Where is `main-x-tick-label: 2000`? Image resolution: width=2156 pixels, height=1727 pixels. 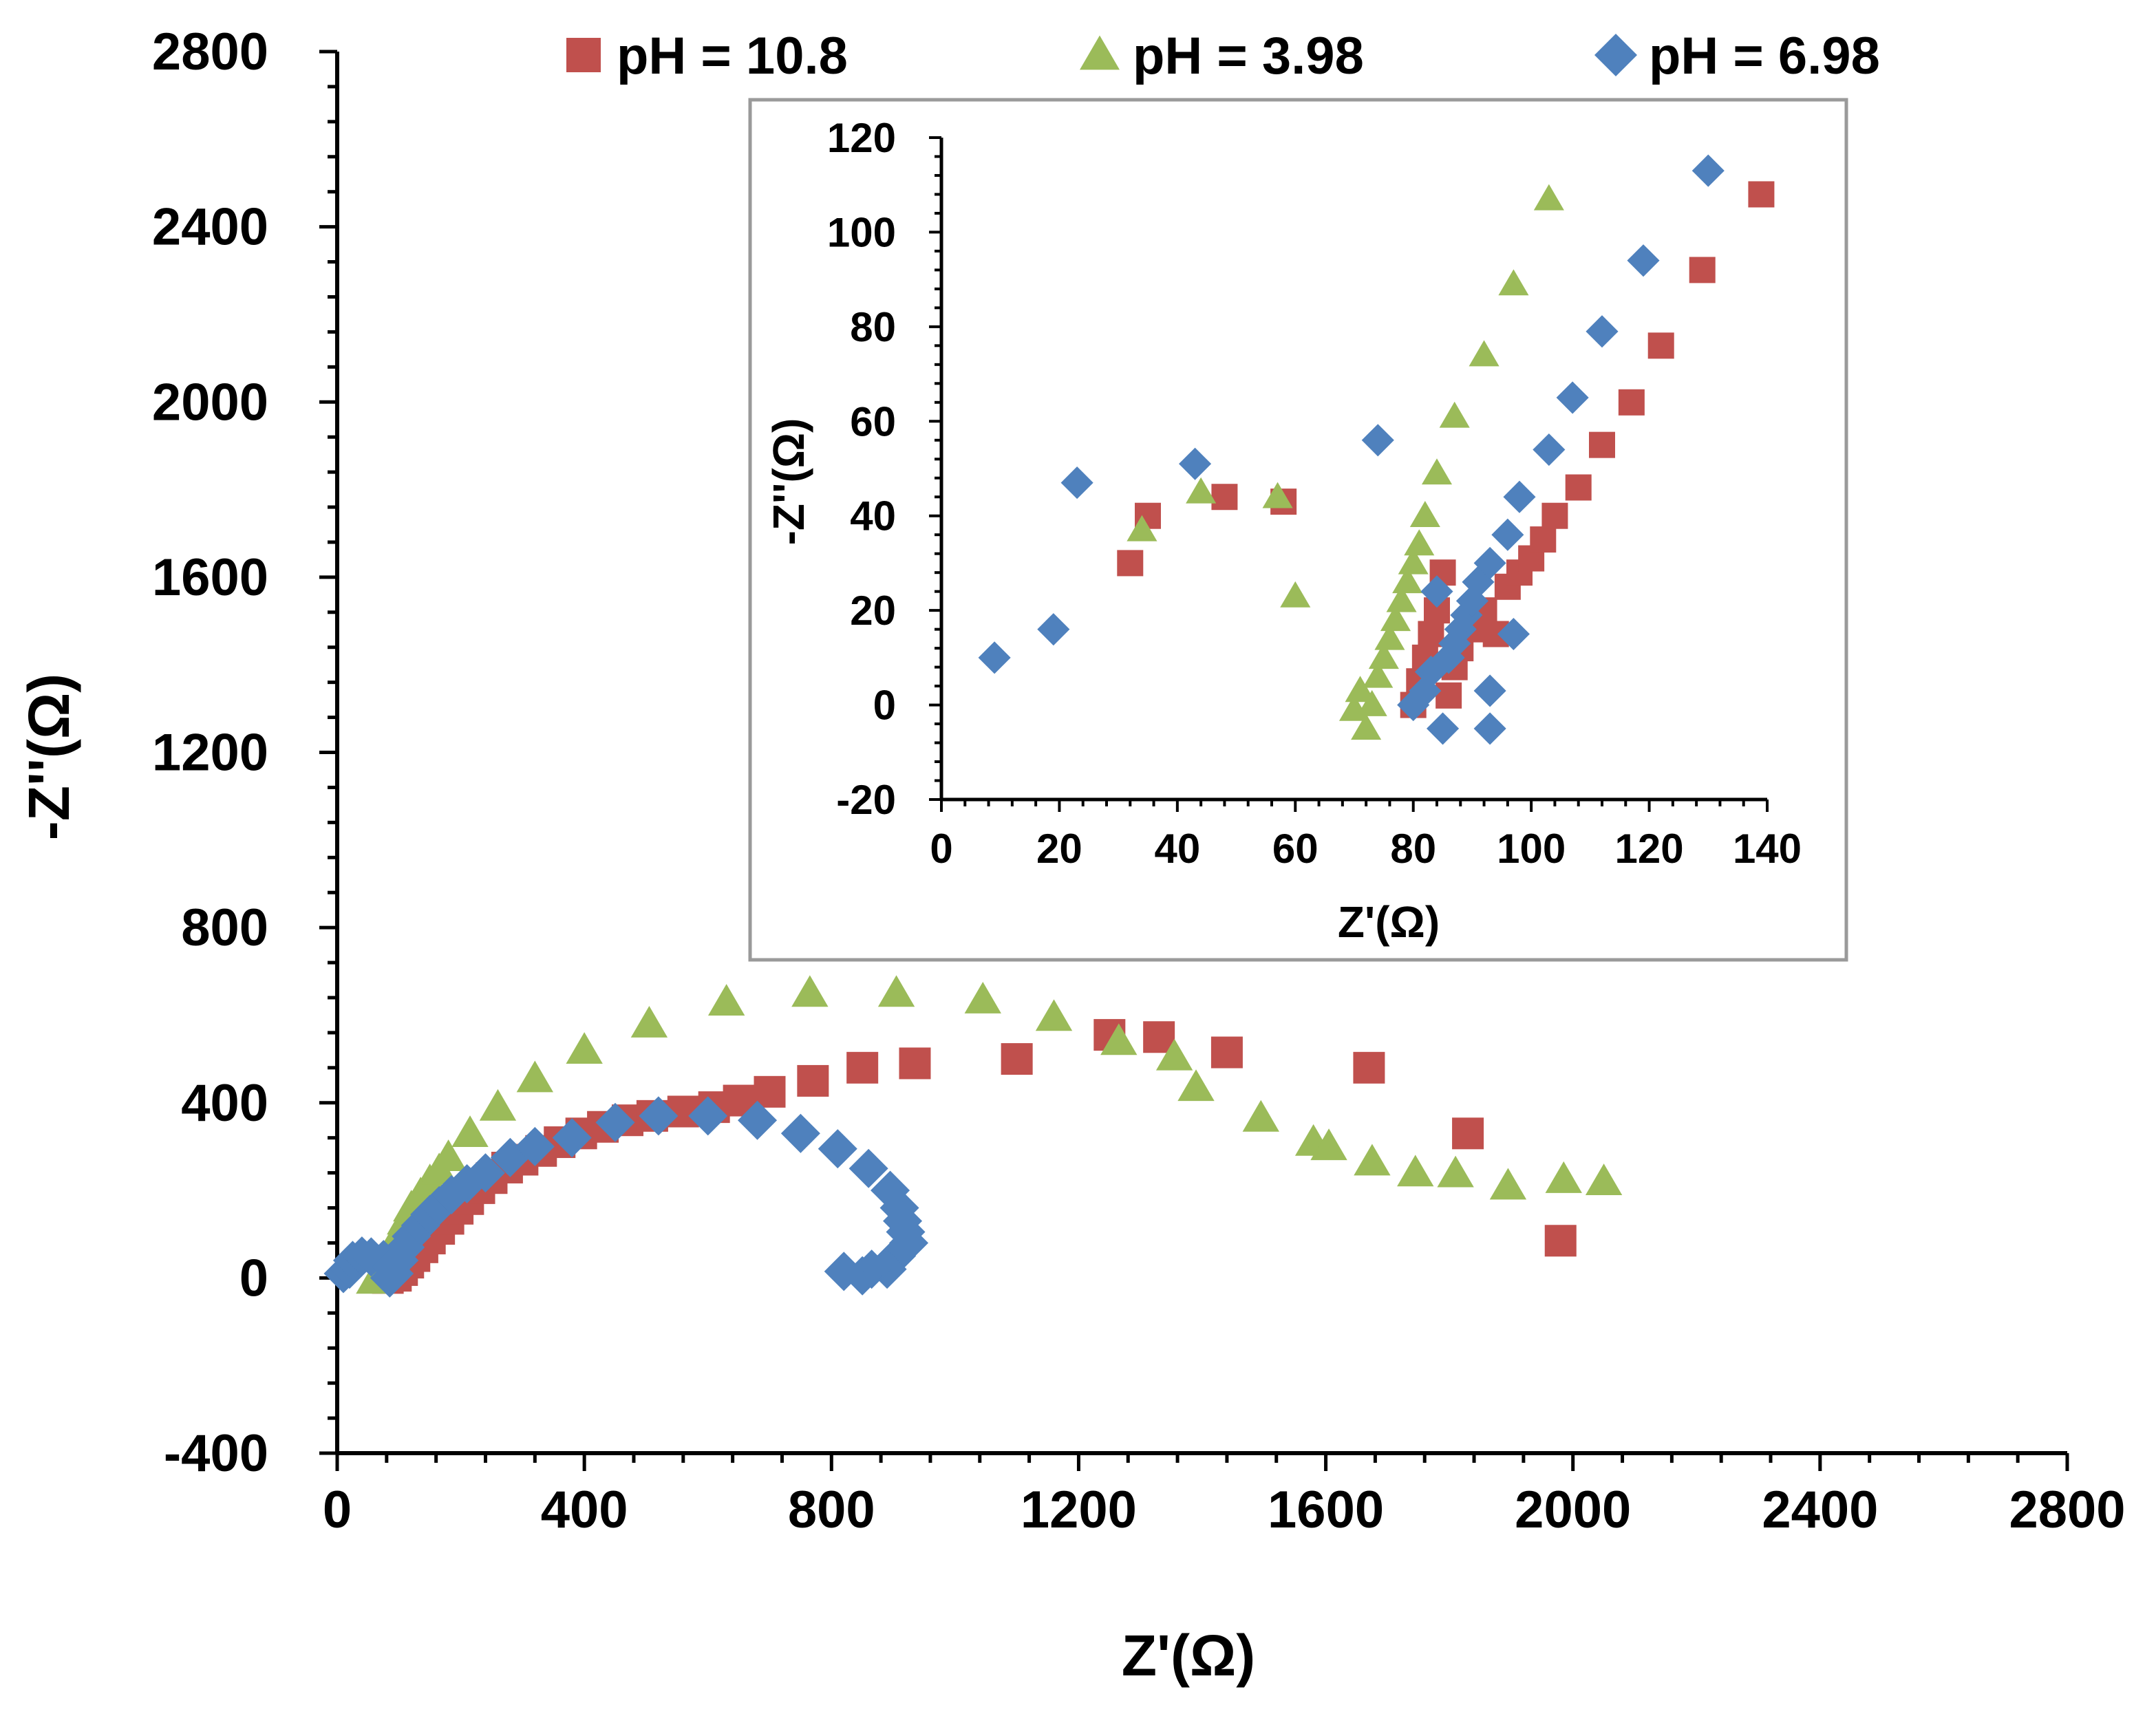 main-x-tick-label: 2000 is located at coordinates (1573, 1510).